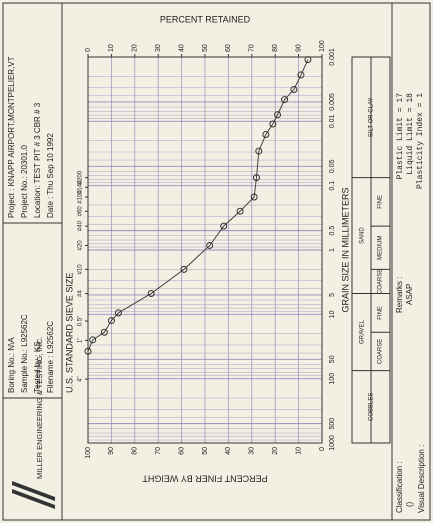  Describe the element at coordinates (332, 121) in the screenshot. I see `x-tick-label: 0.01` at that location.